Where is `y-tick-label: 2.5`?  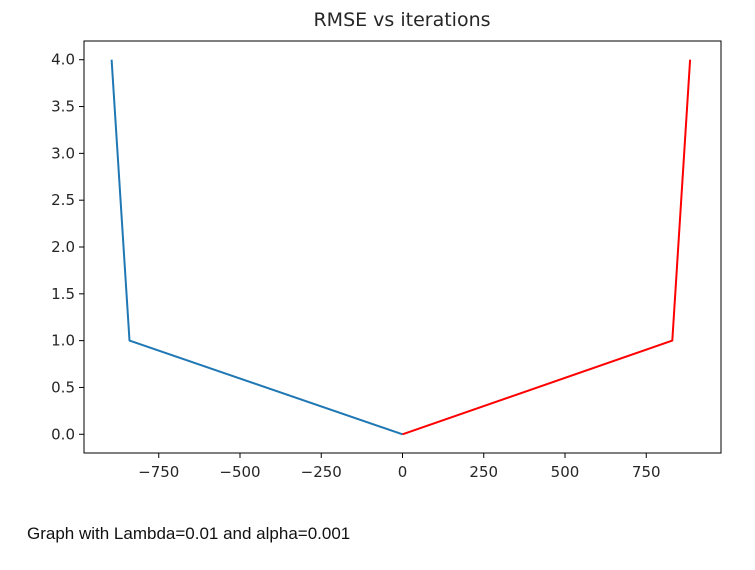 y-tick-label: 2.5 is located at coordinates (63, 200).